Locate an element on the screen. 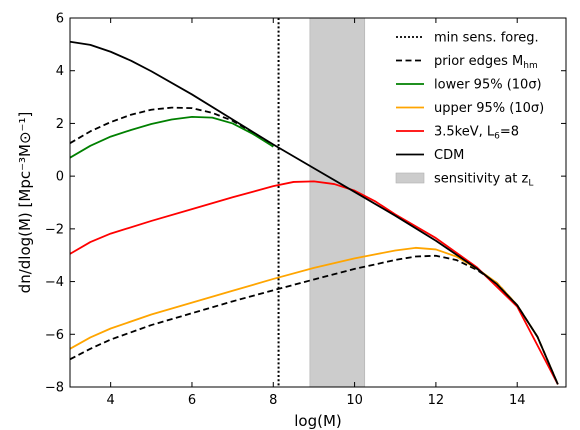 The height and width of the screenshot is (430, 580). y-tick-label: 4 is located at coordinates (60, 71).